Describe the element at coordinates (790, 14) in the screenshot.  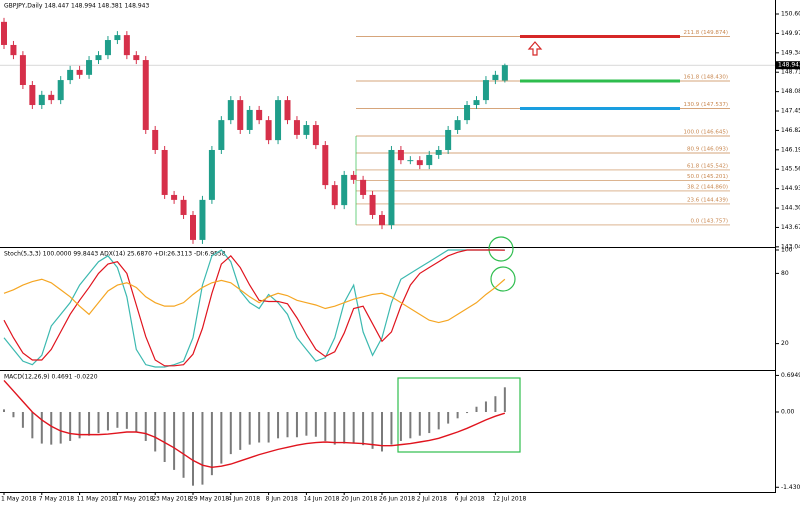
I see `y-tick-label: 150.605` at that location.